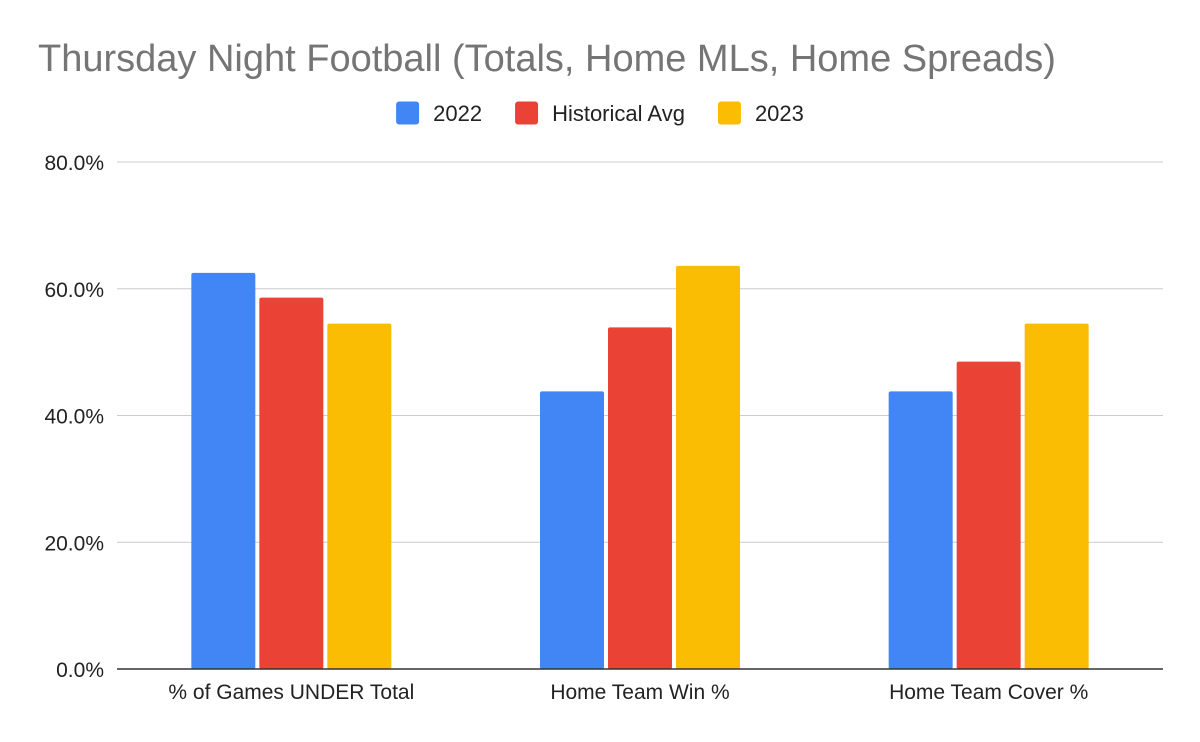 The image size is (1200, 742). What do you see at coordinates (291, 692) in the screenshot?
I see `x-category-label: % of Games UNDER Total` at bounding box center [291, 692].